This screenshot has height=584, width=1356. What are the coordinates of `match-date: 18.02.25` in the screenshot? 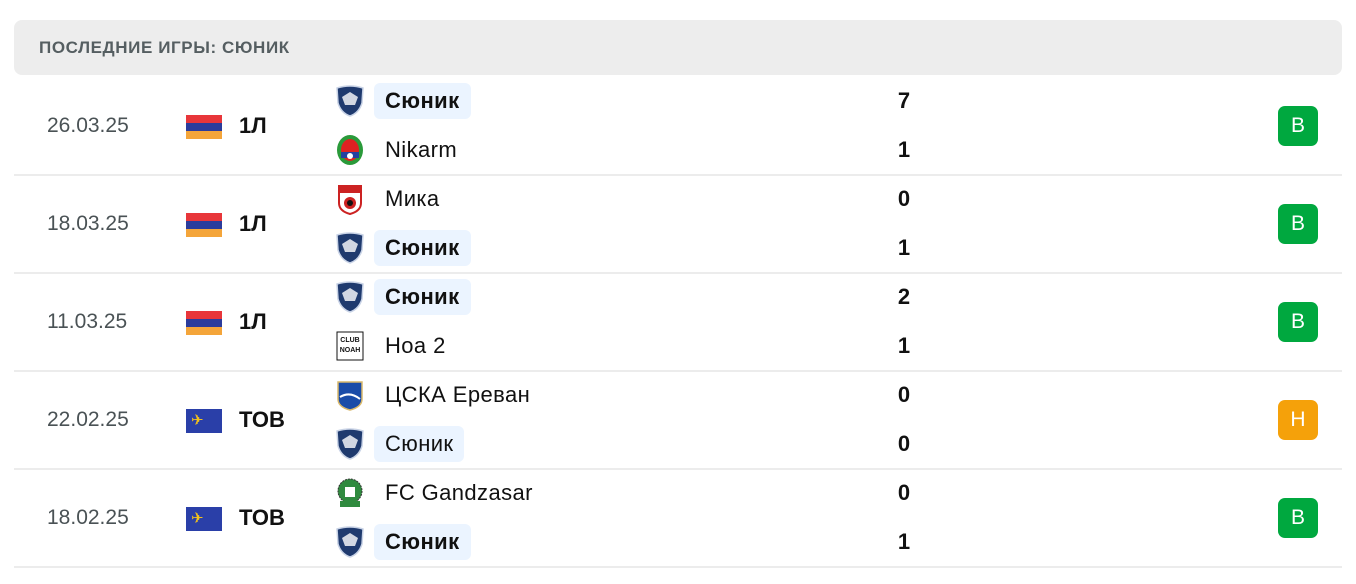 It's located at (88, 517).